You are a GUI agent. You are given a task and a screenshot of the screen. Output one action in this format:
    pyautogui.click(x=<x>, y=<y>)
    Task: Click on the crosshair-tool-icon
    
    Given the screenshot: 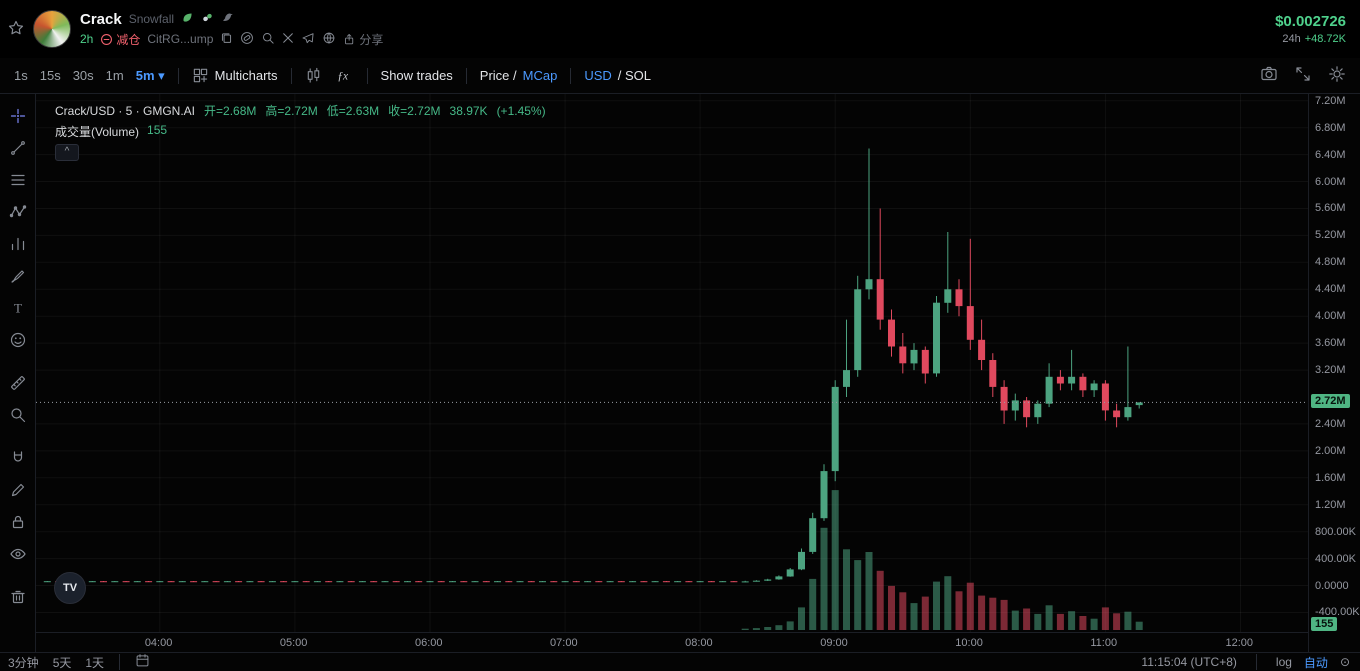 What is the action you would take?
    pyautogui.click(x=18, y=116)
    